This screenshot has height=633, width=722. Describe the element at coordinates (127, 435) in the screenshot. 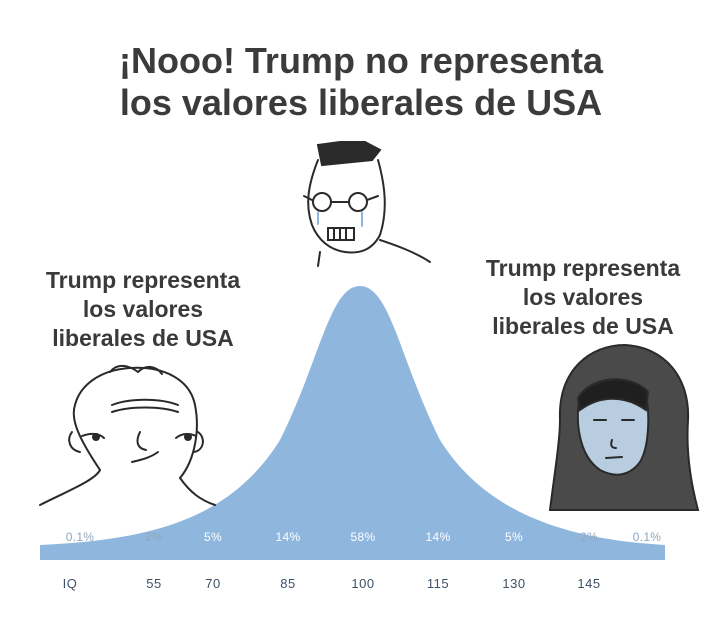

I see `left-character-drawing` at that location.